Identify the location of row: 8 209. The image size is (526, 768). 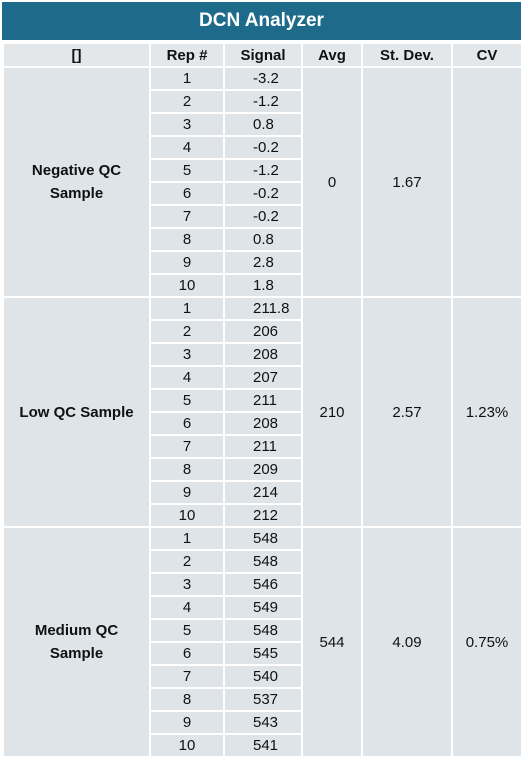
(262, 469).